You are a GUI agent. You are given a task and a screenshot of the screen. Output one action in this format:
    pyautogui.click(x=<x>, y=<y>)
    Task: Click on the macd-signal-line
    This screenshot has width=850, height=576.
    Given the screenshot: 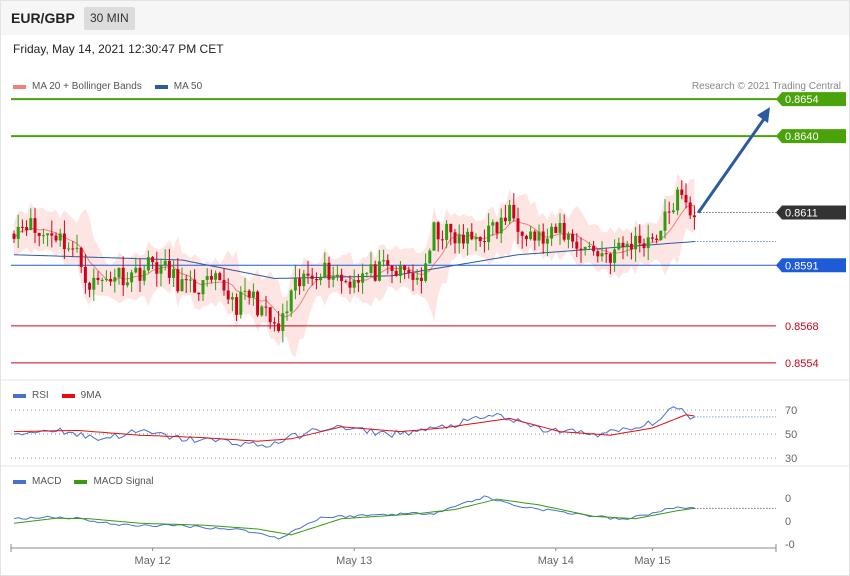 What is the action you would take?
    pyautogui.click(x=354, y=517)
    